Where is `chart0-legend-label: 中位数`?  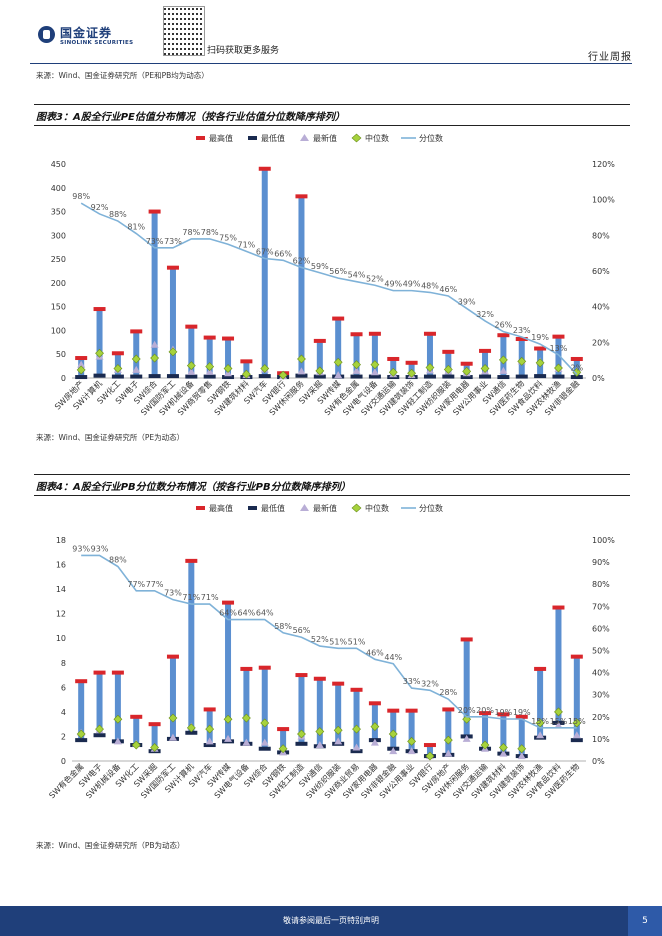 chart0-legend-label: 中位数 is located at coordinates (377, 138).